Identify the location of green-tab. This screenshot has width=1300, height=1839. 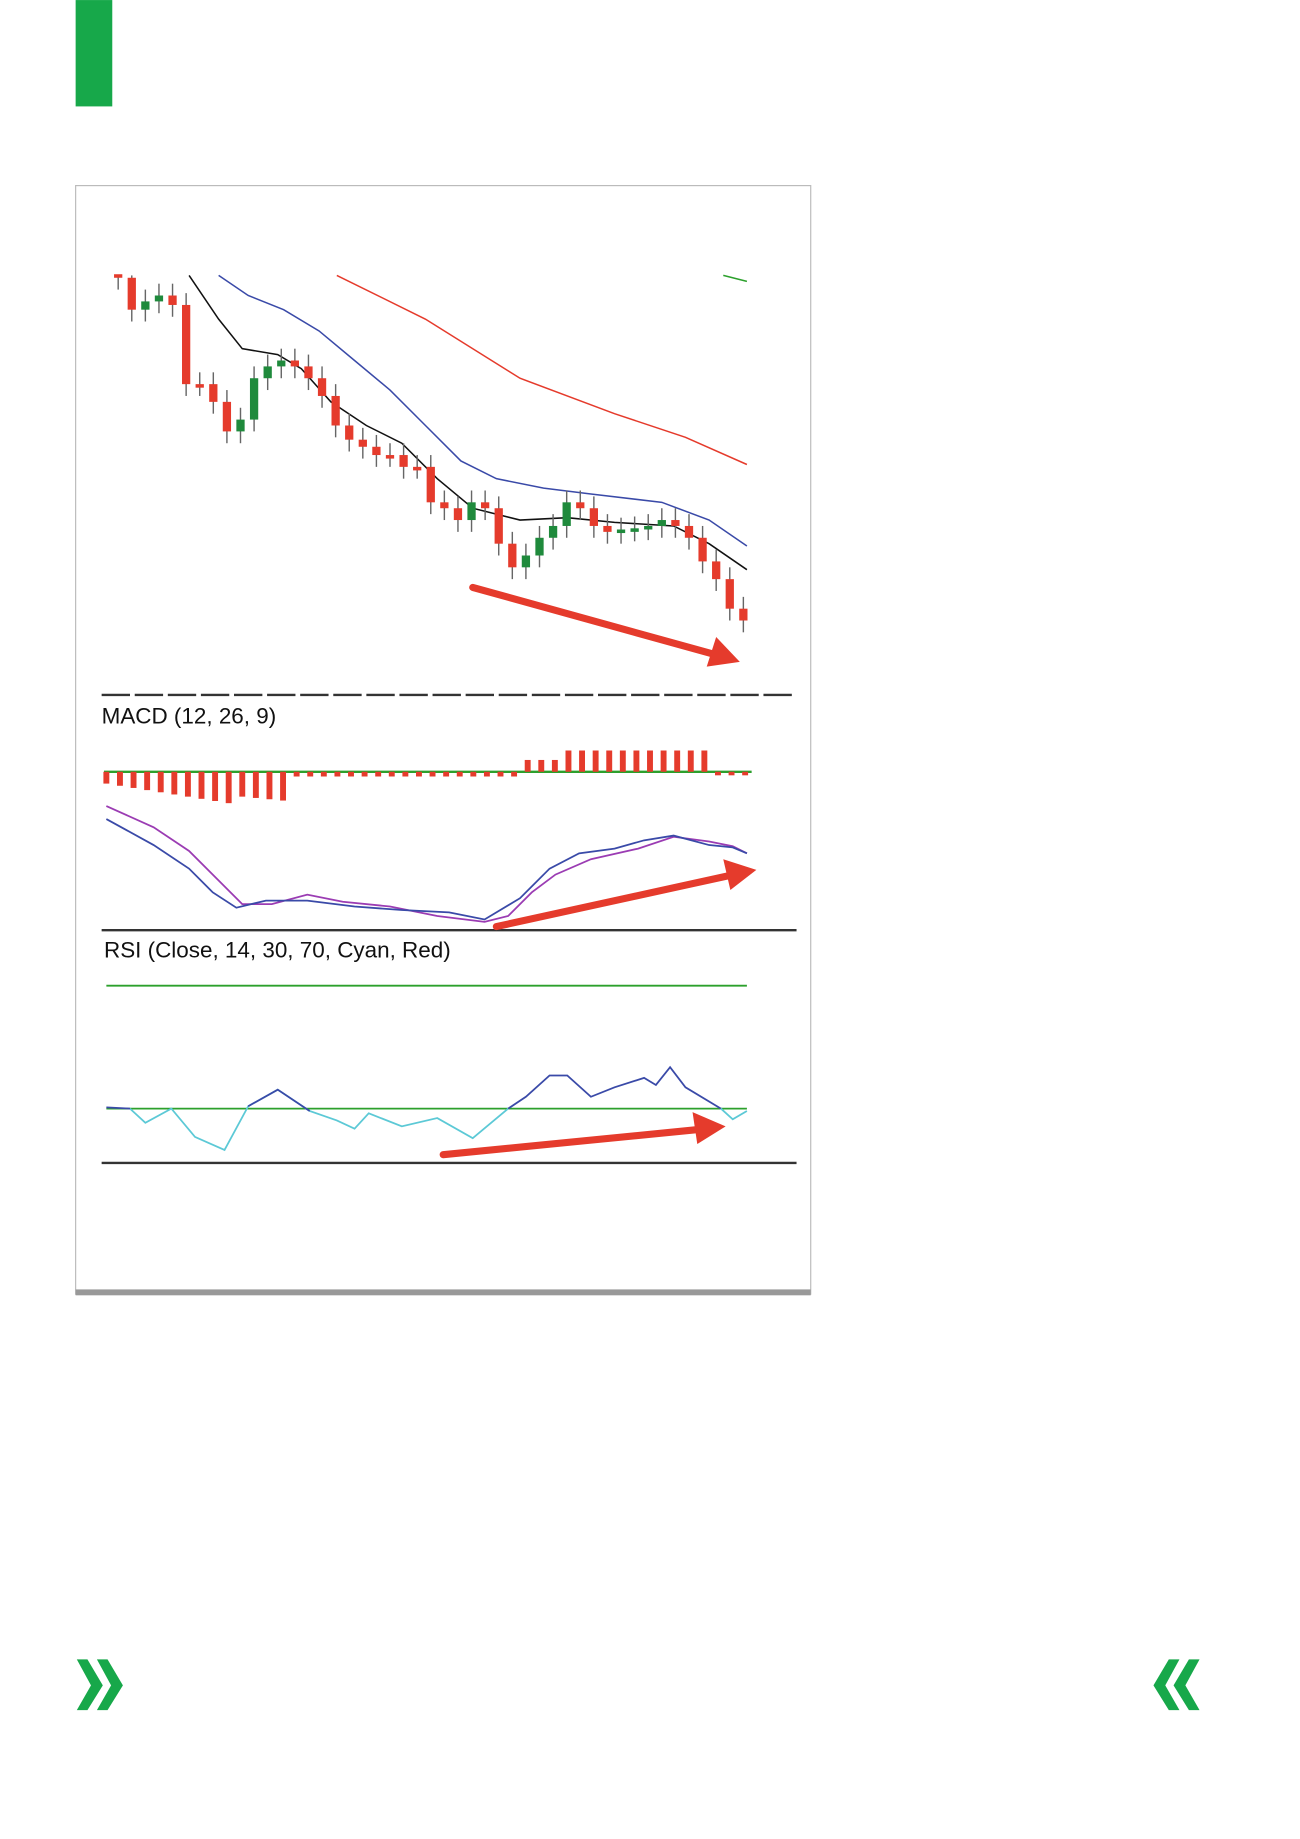
(94, 53).